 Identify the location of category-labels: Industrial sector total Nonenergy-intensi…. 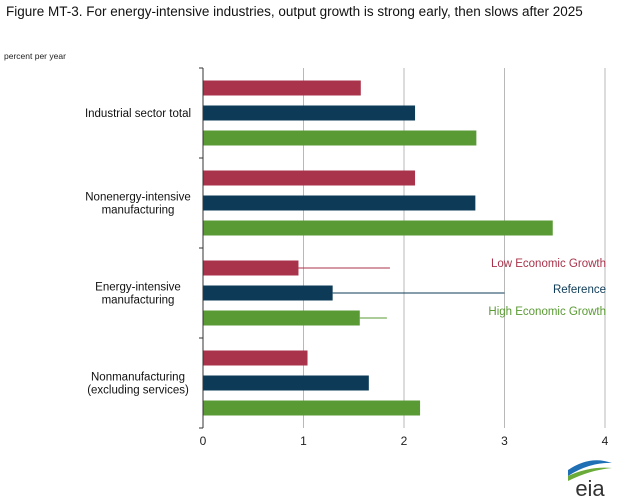
(138, 252).